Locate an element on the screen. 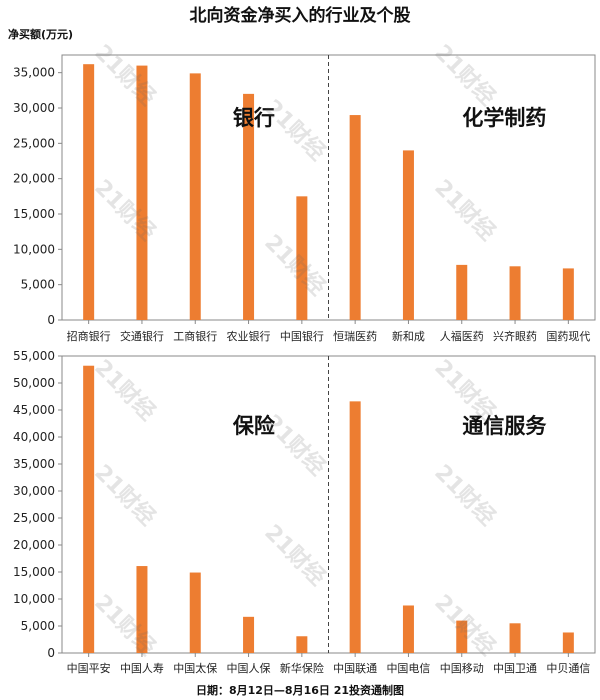 This screenshot has height=700, width=600. category-label: 恒瑞医药 is located at coordinates (355, 336).